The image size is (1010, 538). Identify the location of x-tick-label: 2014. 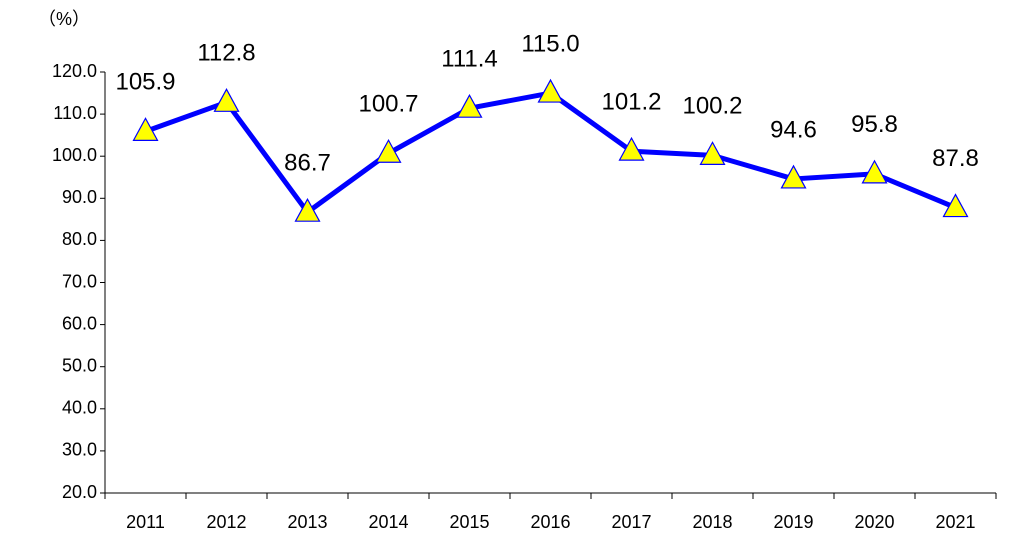
(388, 522).